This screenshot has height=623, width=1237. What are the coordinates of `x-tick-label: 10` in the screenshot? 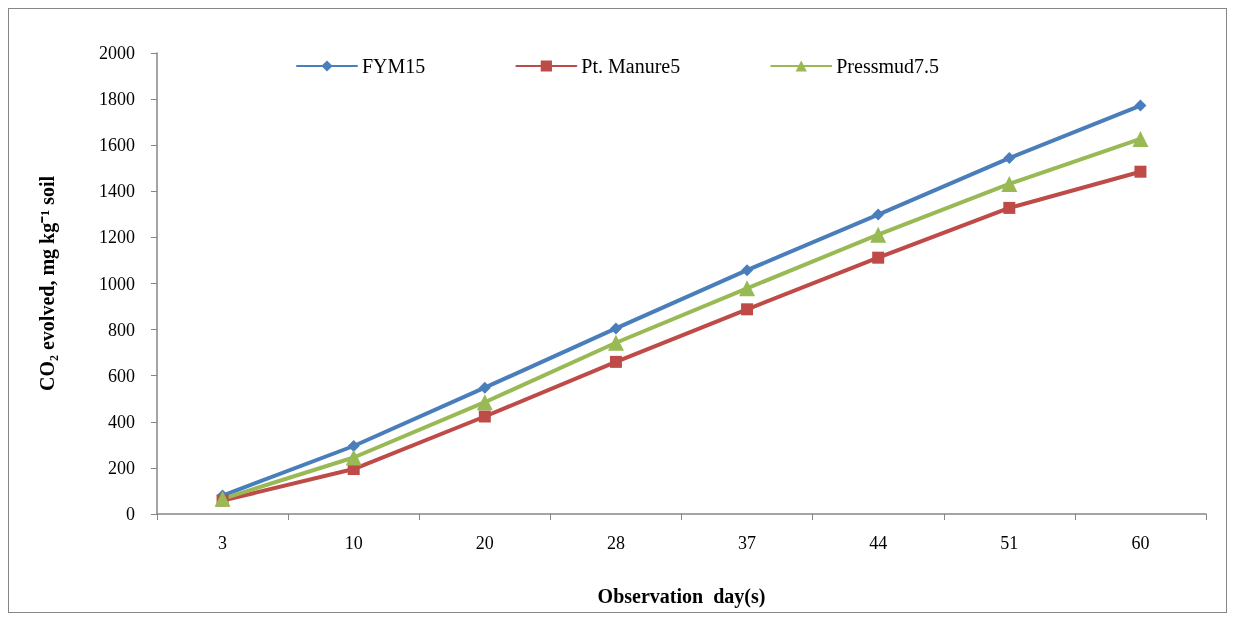 It's located at (353, 543).